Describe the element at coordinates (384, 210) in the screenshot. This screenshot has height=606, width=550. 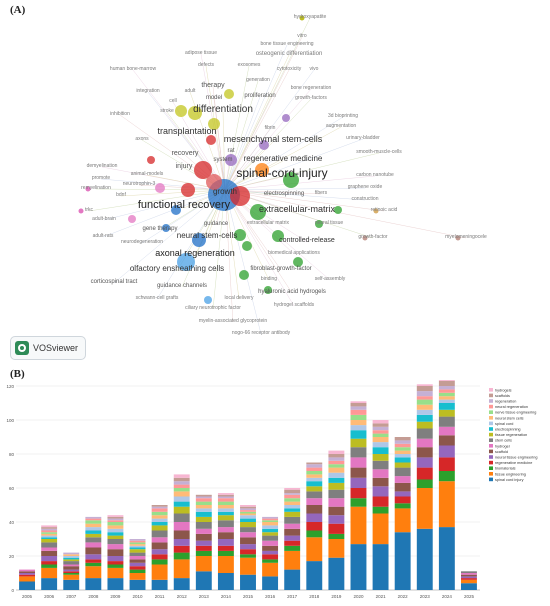
I see `network-term-label: retinoic acid` at that location.